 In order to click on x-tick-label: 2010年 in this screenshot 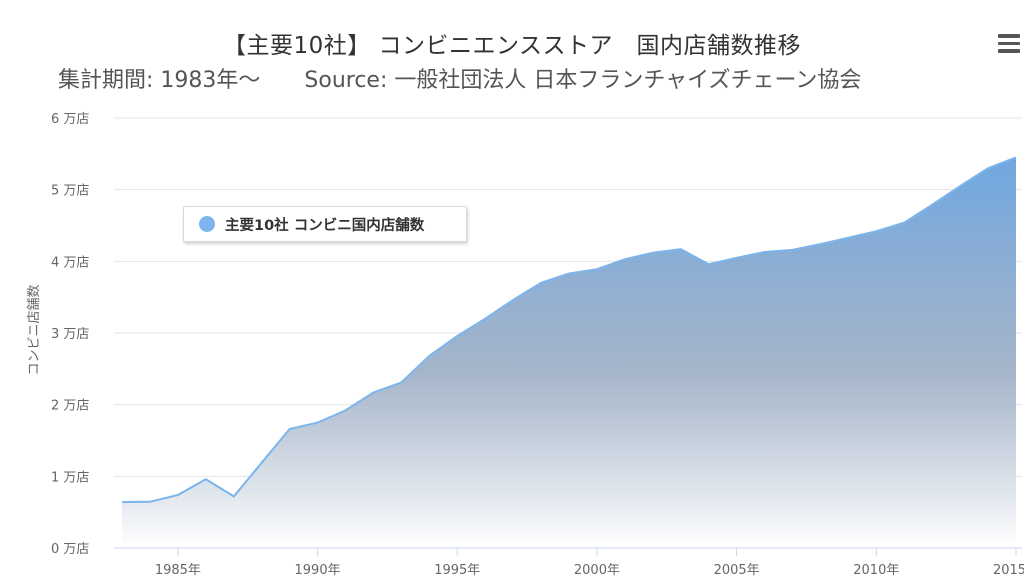, I will do `click(876, 570)`.